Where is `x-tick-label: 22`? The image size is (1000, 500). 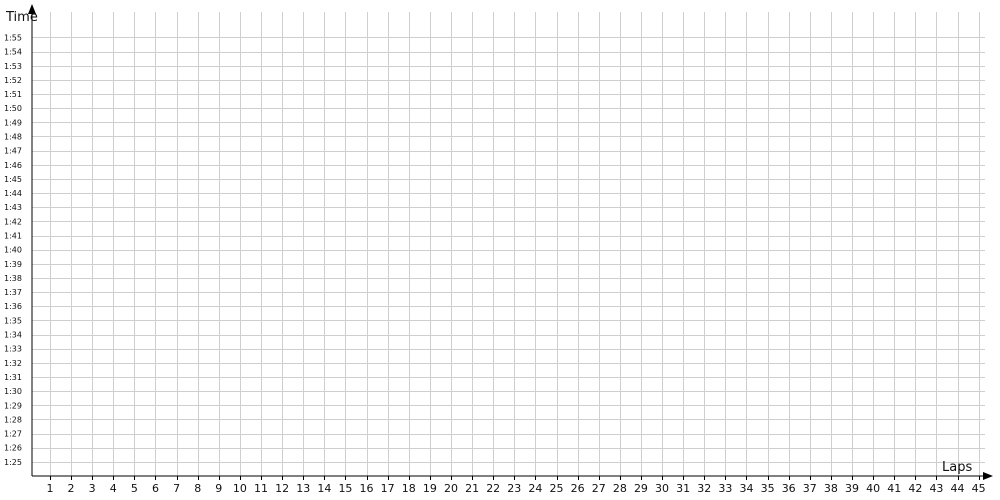
x-tick-label: 22 is located at coordinates (493, 488).